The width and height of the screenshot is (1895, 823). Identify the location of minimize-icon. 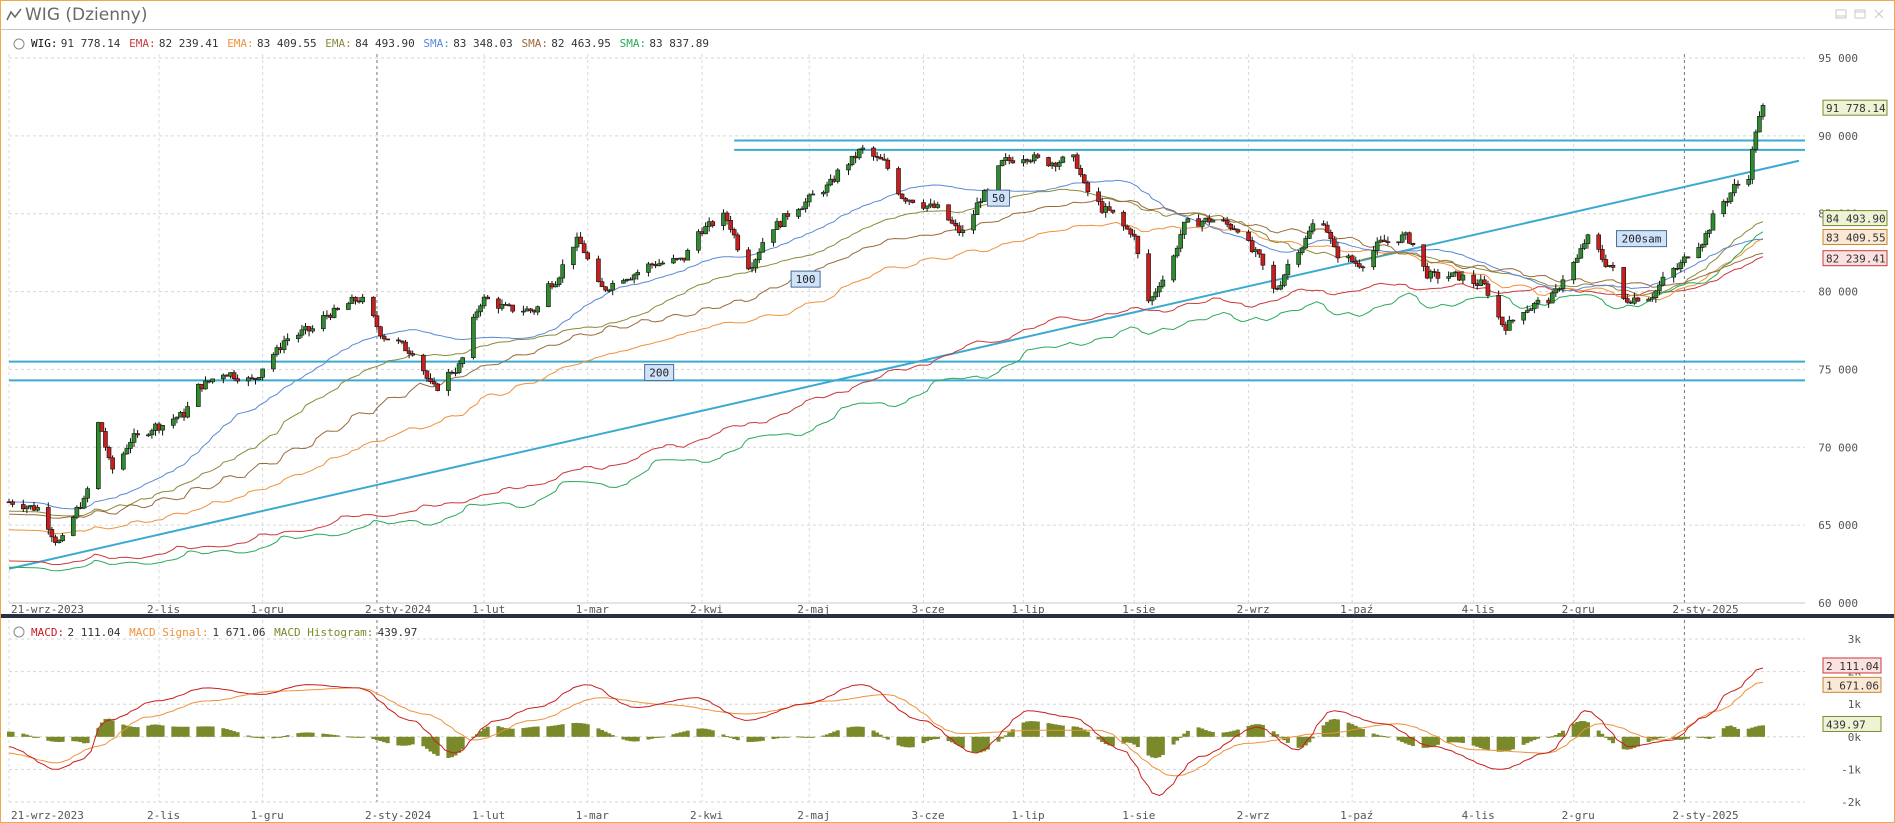
(1841, 14).